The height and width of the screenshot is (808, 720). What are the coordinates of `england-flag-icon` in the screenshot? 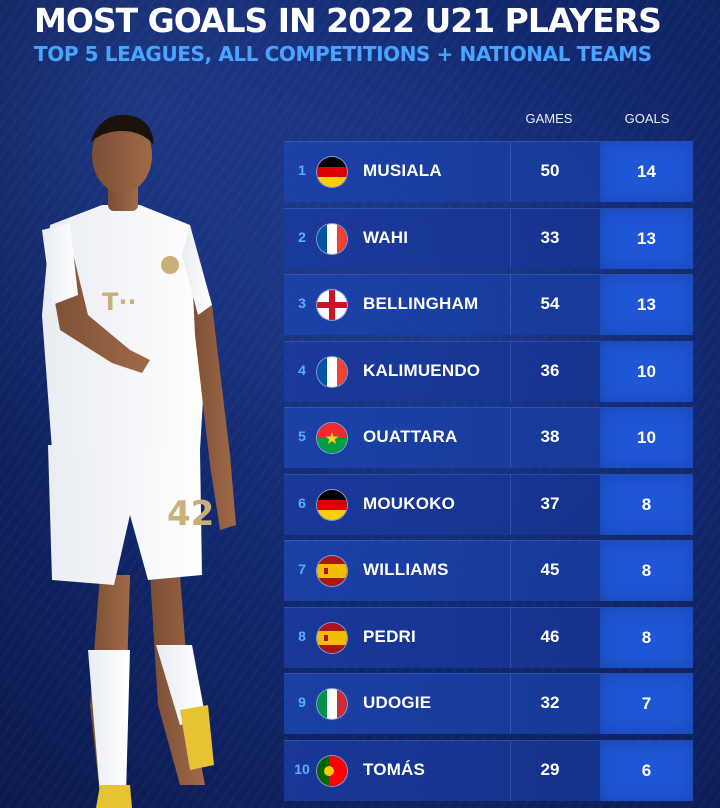 It's located at (332, 305).